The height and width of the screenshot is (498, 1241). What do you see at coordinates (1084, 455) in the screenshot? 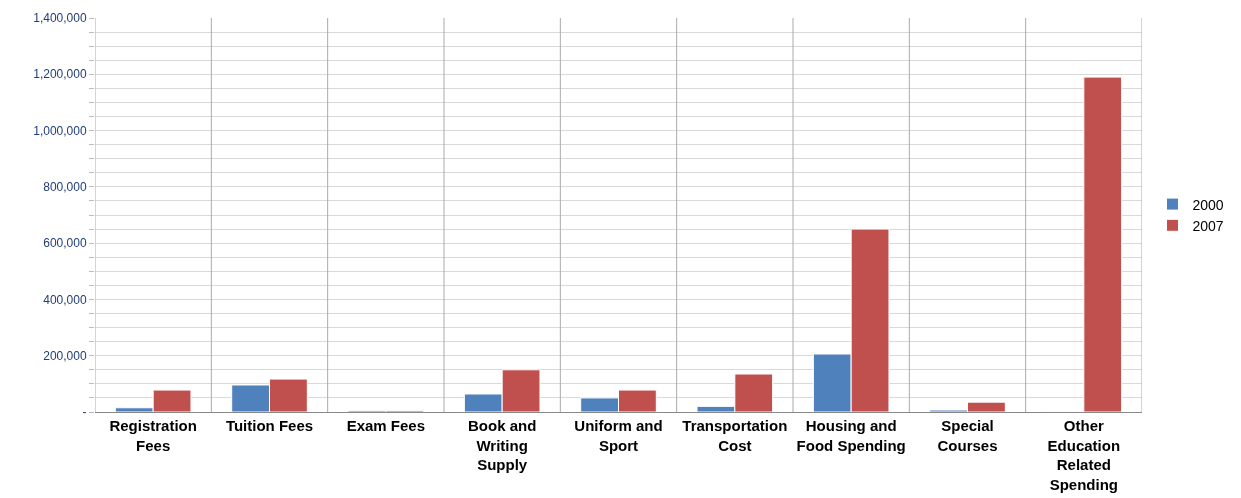
I see `x-tick-label: Other Education Related Spending` at bounding box center [1084, 455].